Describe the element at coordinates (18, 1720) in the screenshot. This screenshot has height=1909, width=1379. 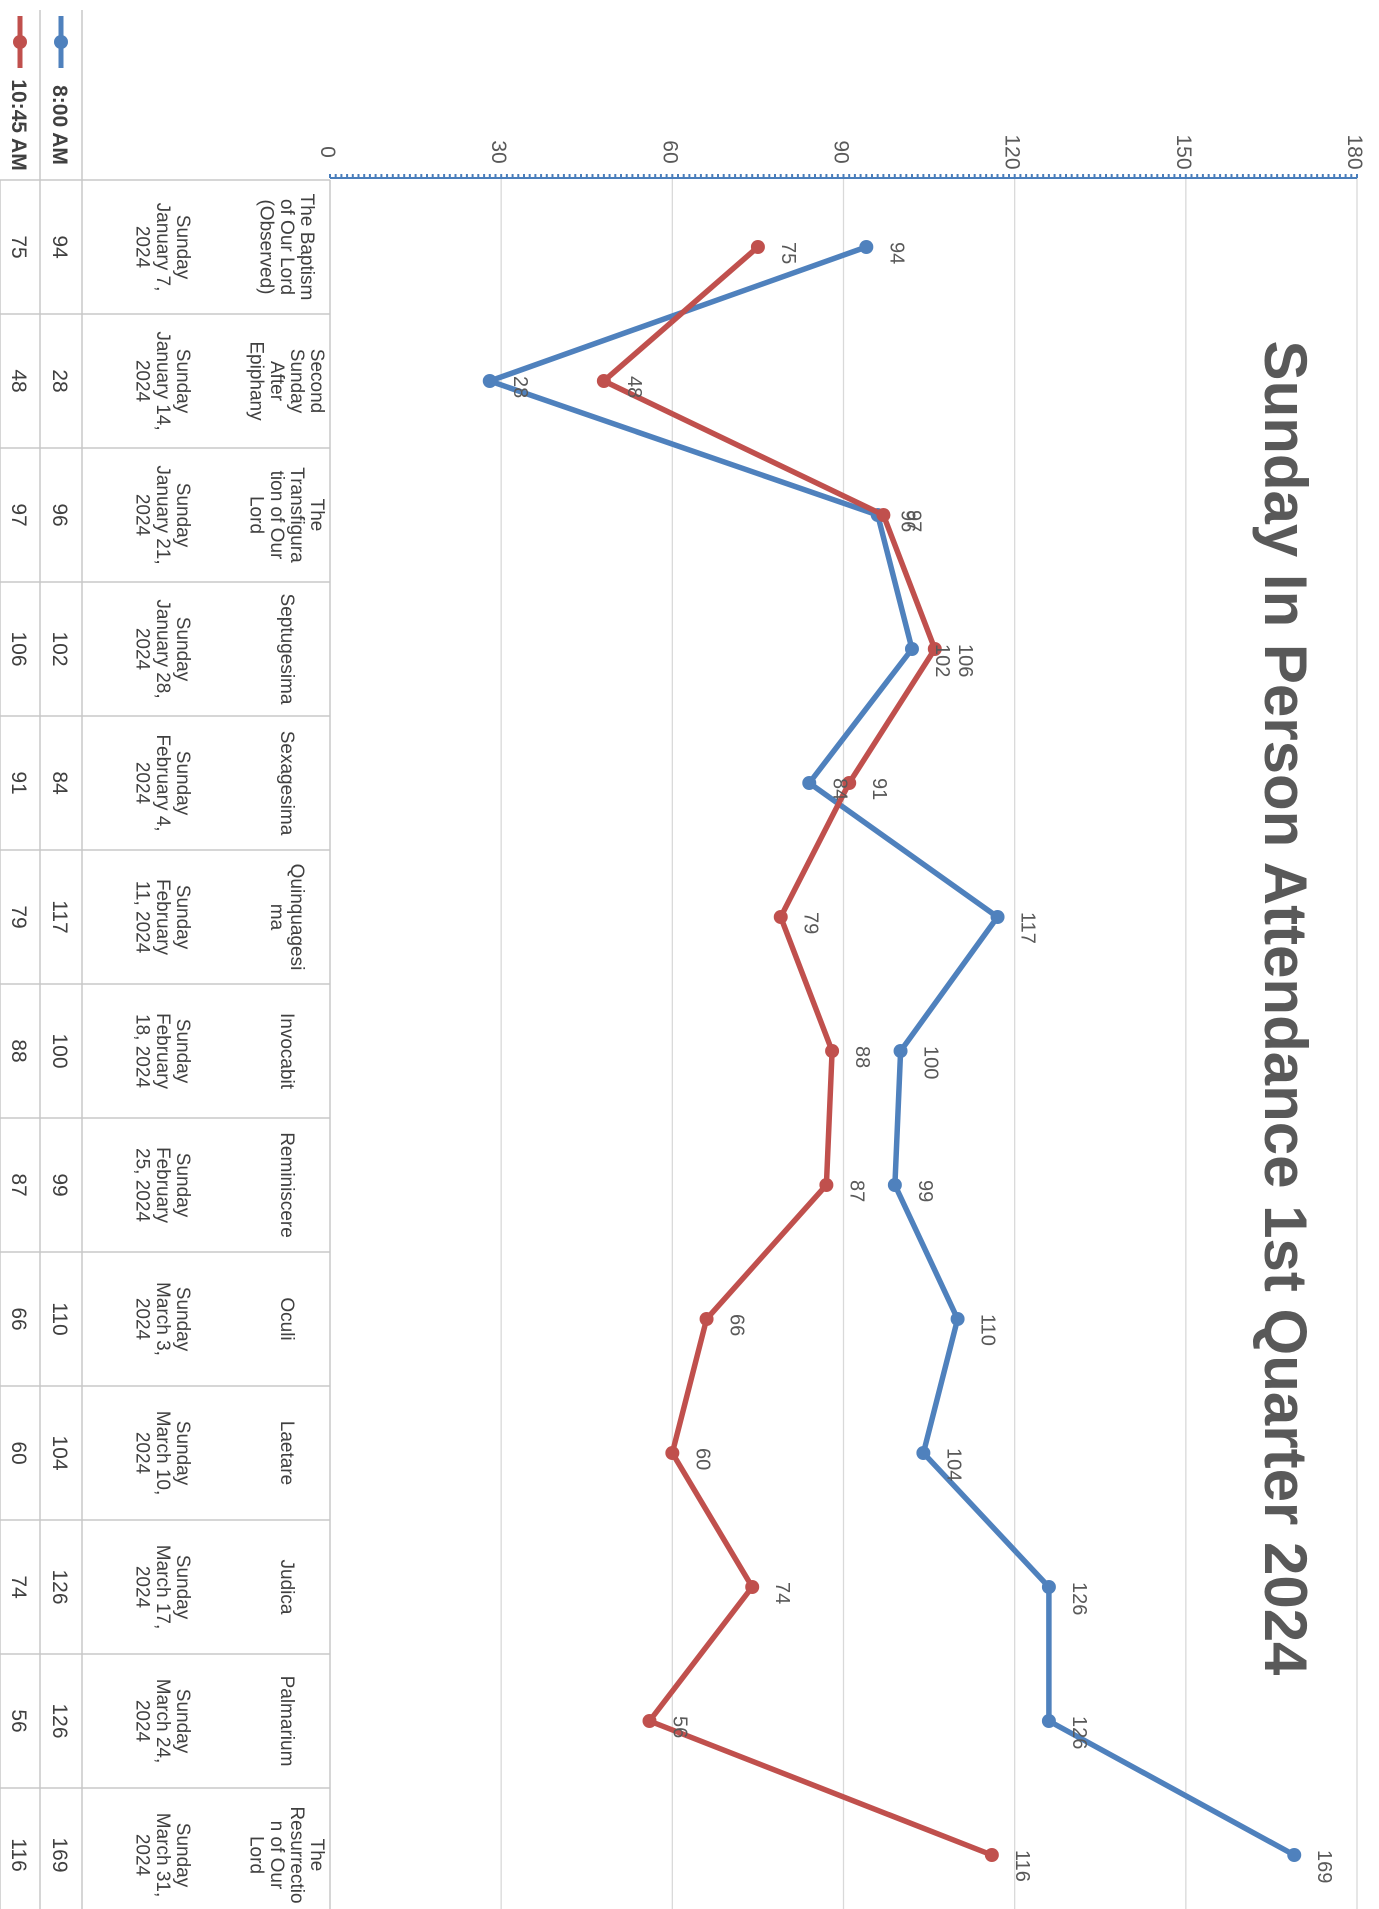
I see `table-value: 56` at that location.